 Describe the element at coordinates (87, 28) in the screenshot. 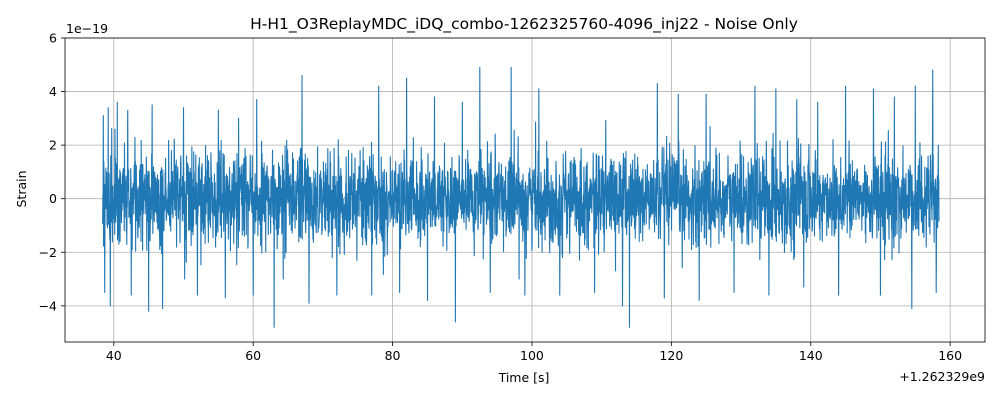

I see `y-axis-scale-label: 1e−19` at that location.